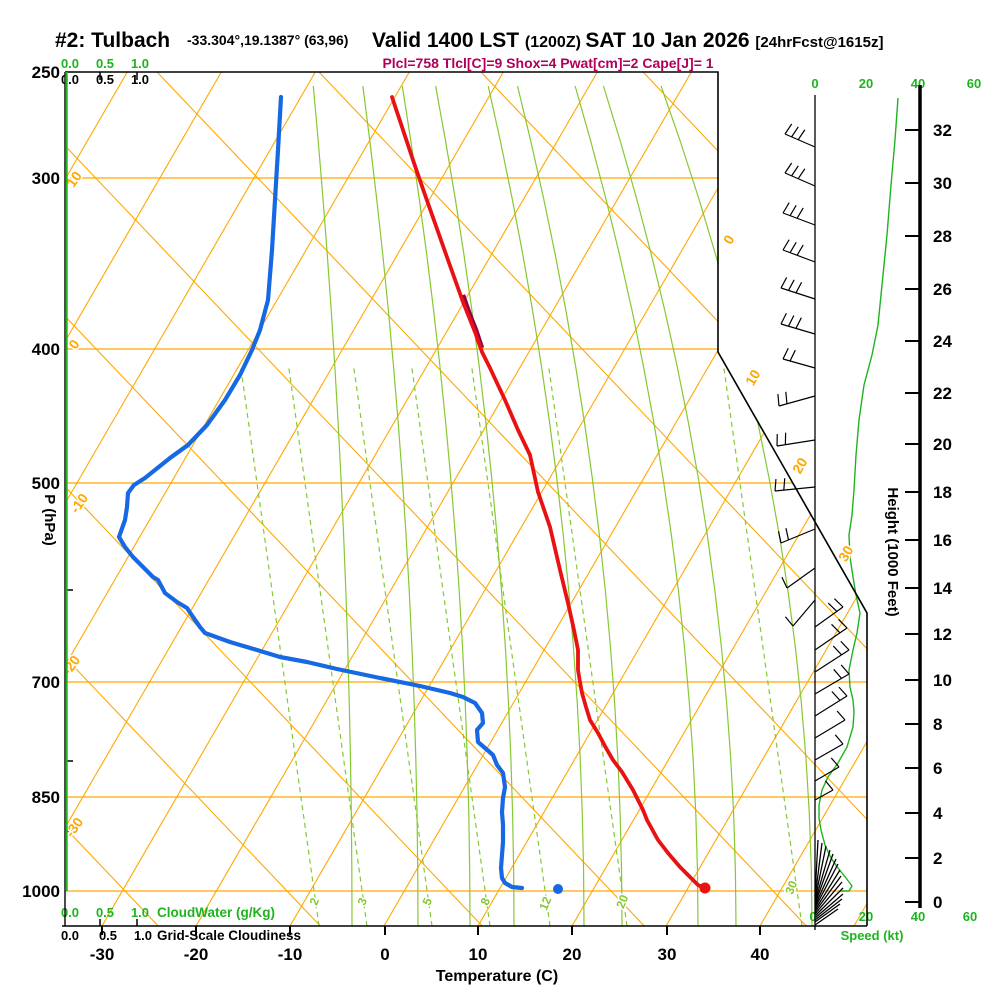  Describe the element at coordinates (46, 797) in the screenshot. I see `pressure-tick-label: 850` at that location.